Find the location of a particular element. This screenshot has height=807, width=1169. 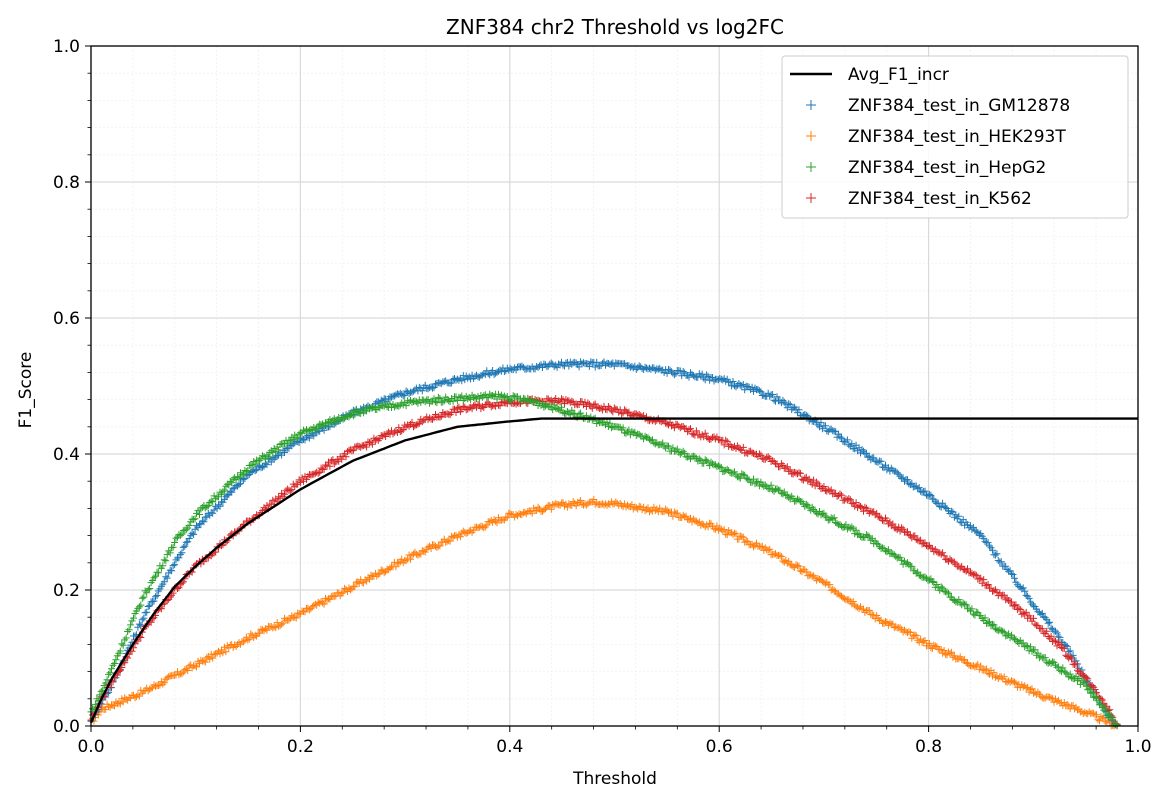

x-tick-label: 0.6 is located at coordinates (719, 747).